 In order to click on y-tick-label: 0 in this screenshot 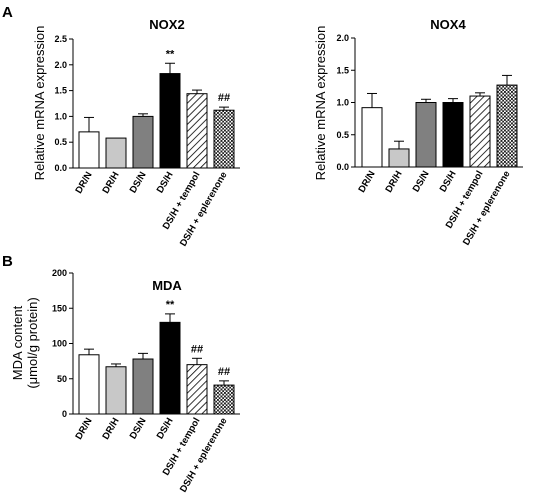, I will do `click(64, 414)`.